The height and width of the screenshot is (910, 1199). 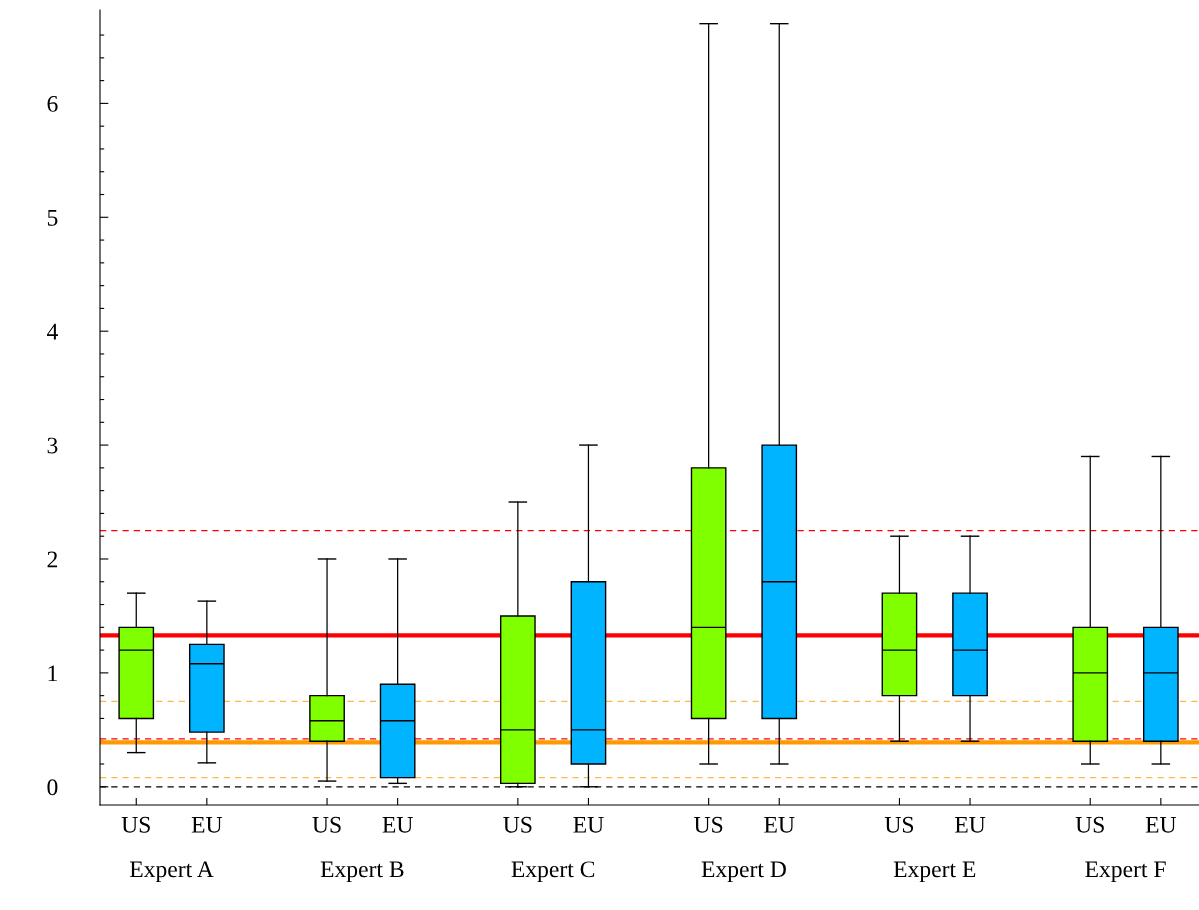 What do you see at coordinates (397, 825) in the screenshot?
I see `series-label: EU` at bounding box center [397, 825].